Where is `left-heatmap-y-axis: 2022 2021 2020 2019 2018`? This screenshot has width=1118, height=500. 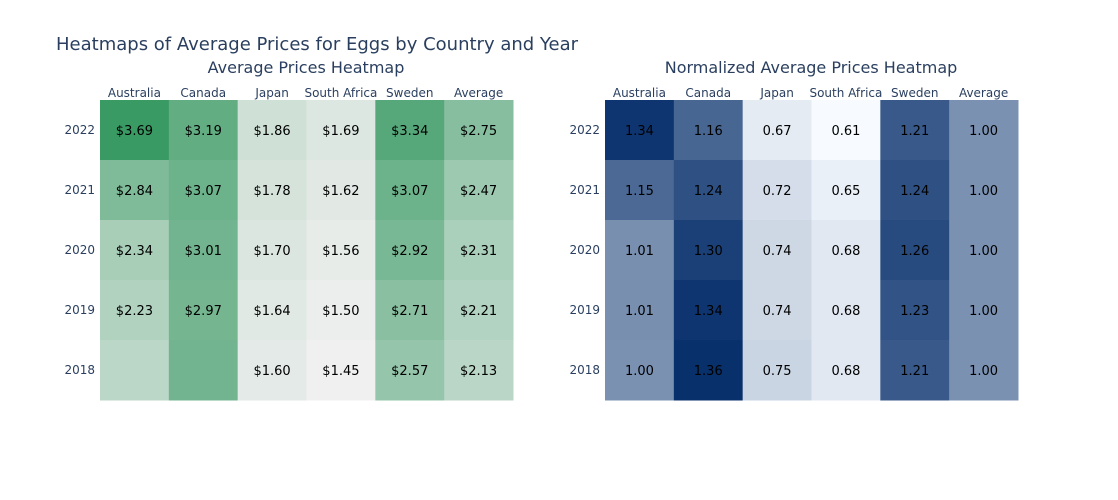 left-heatmap-y-axis: 2022 2021 2020 2019 2018 is located at coordinates (79, 250).